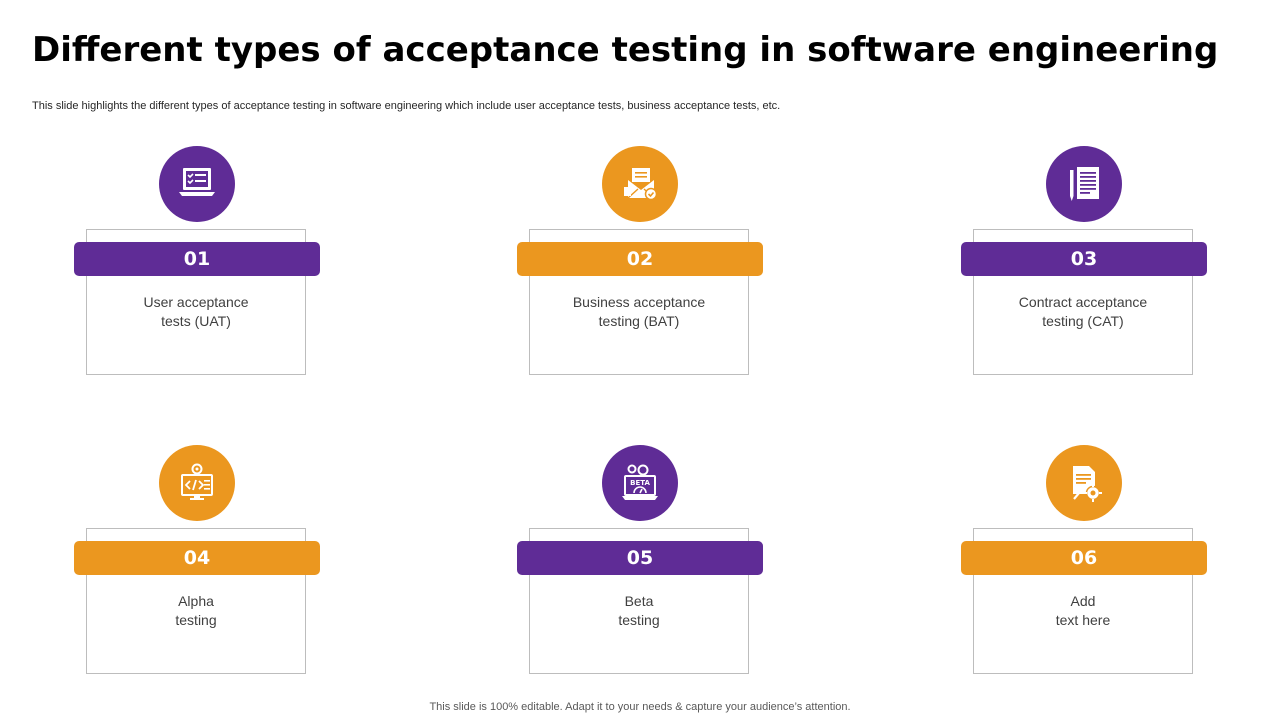  What do you see at coordinates (640, 259) in the screenshot?
I see `card-number: 02` at bounding box center [640, 259].